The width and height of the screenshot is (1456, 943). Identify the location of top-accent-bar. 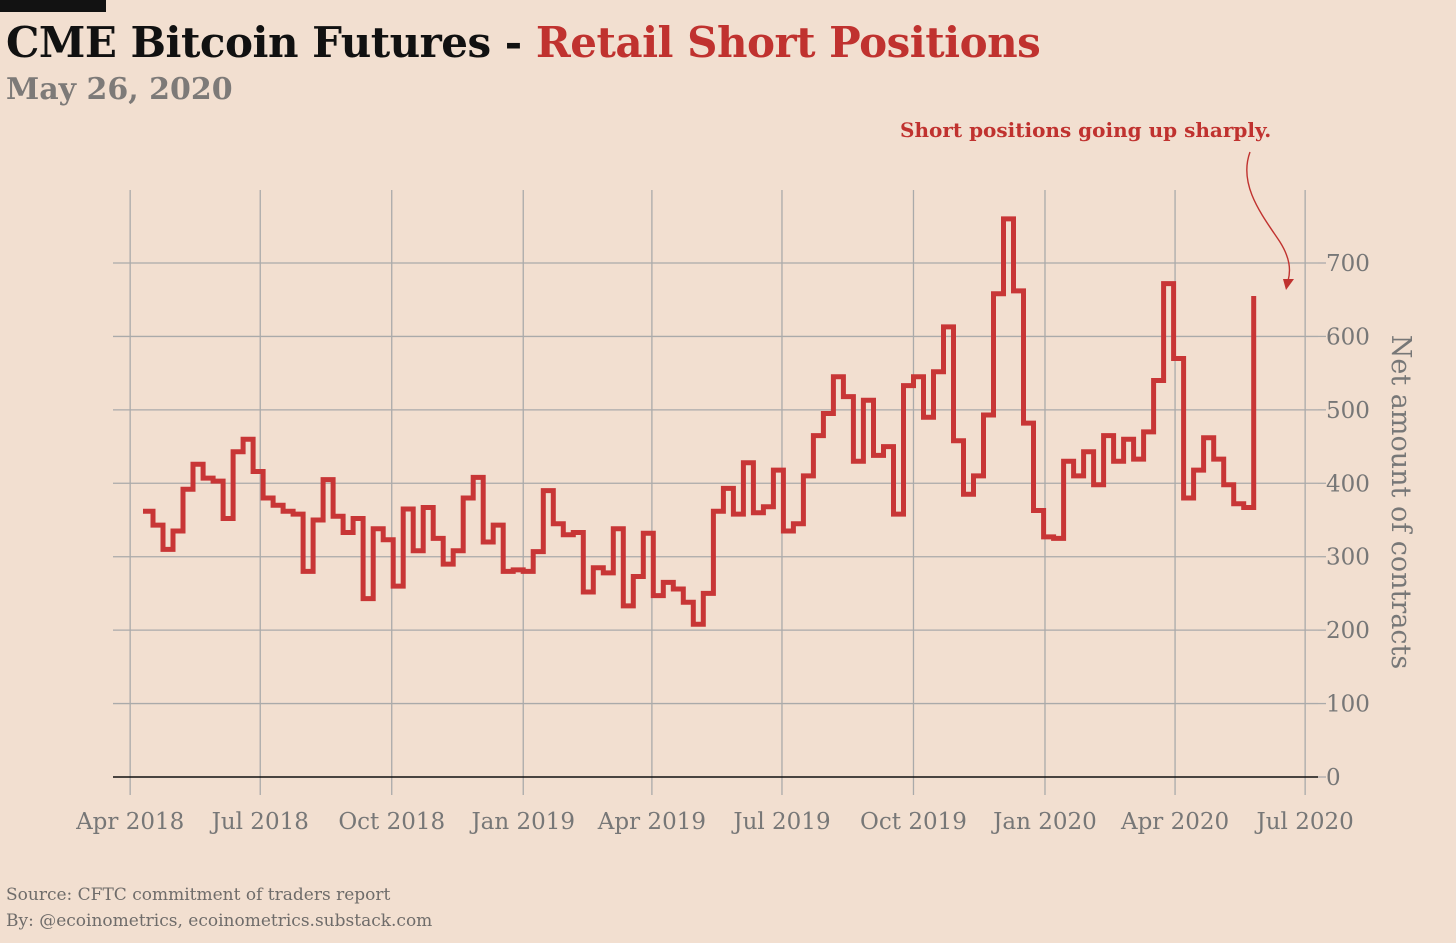
(53, 6).